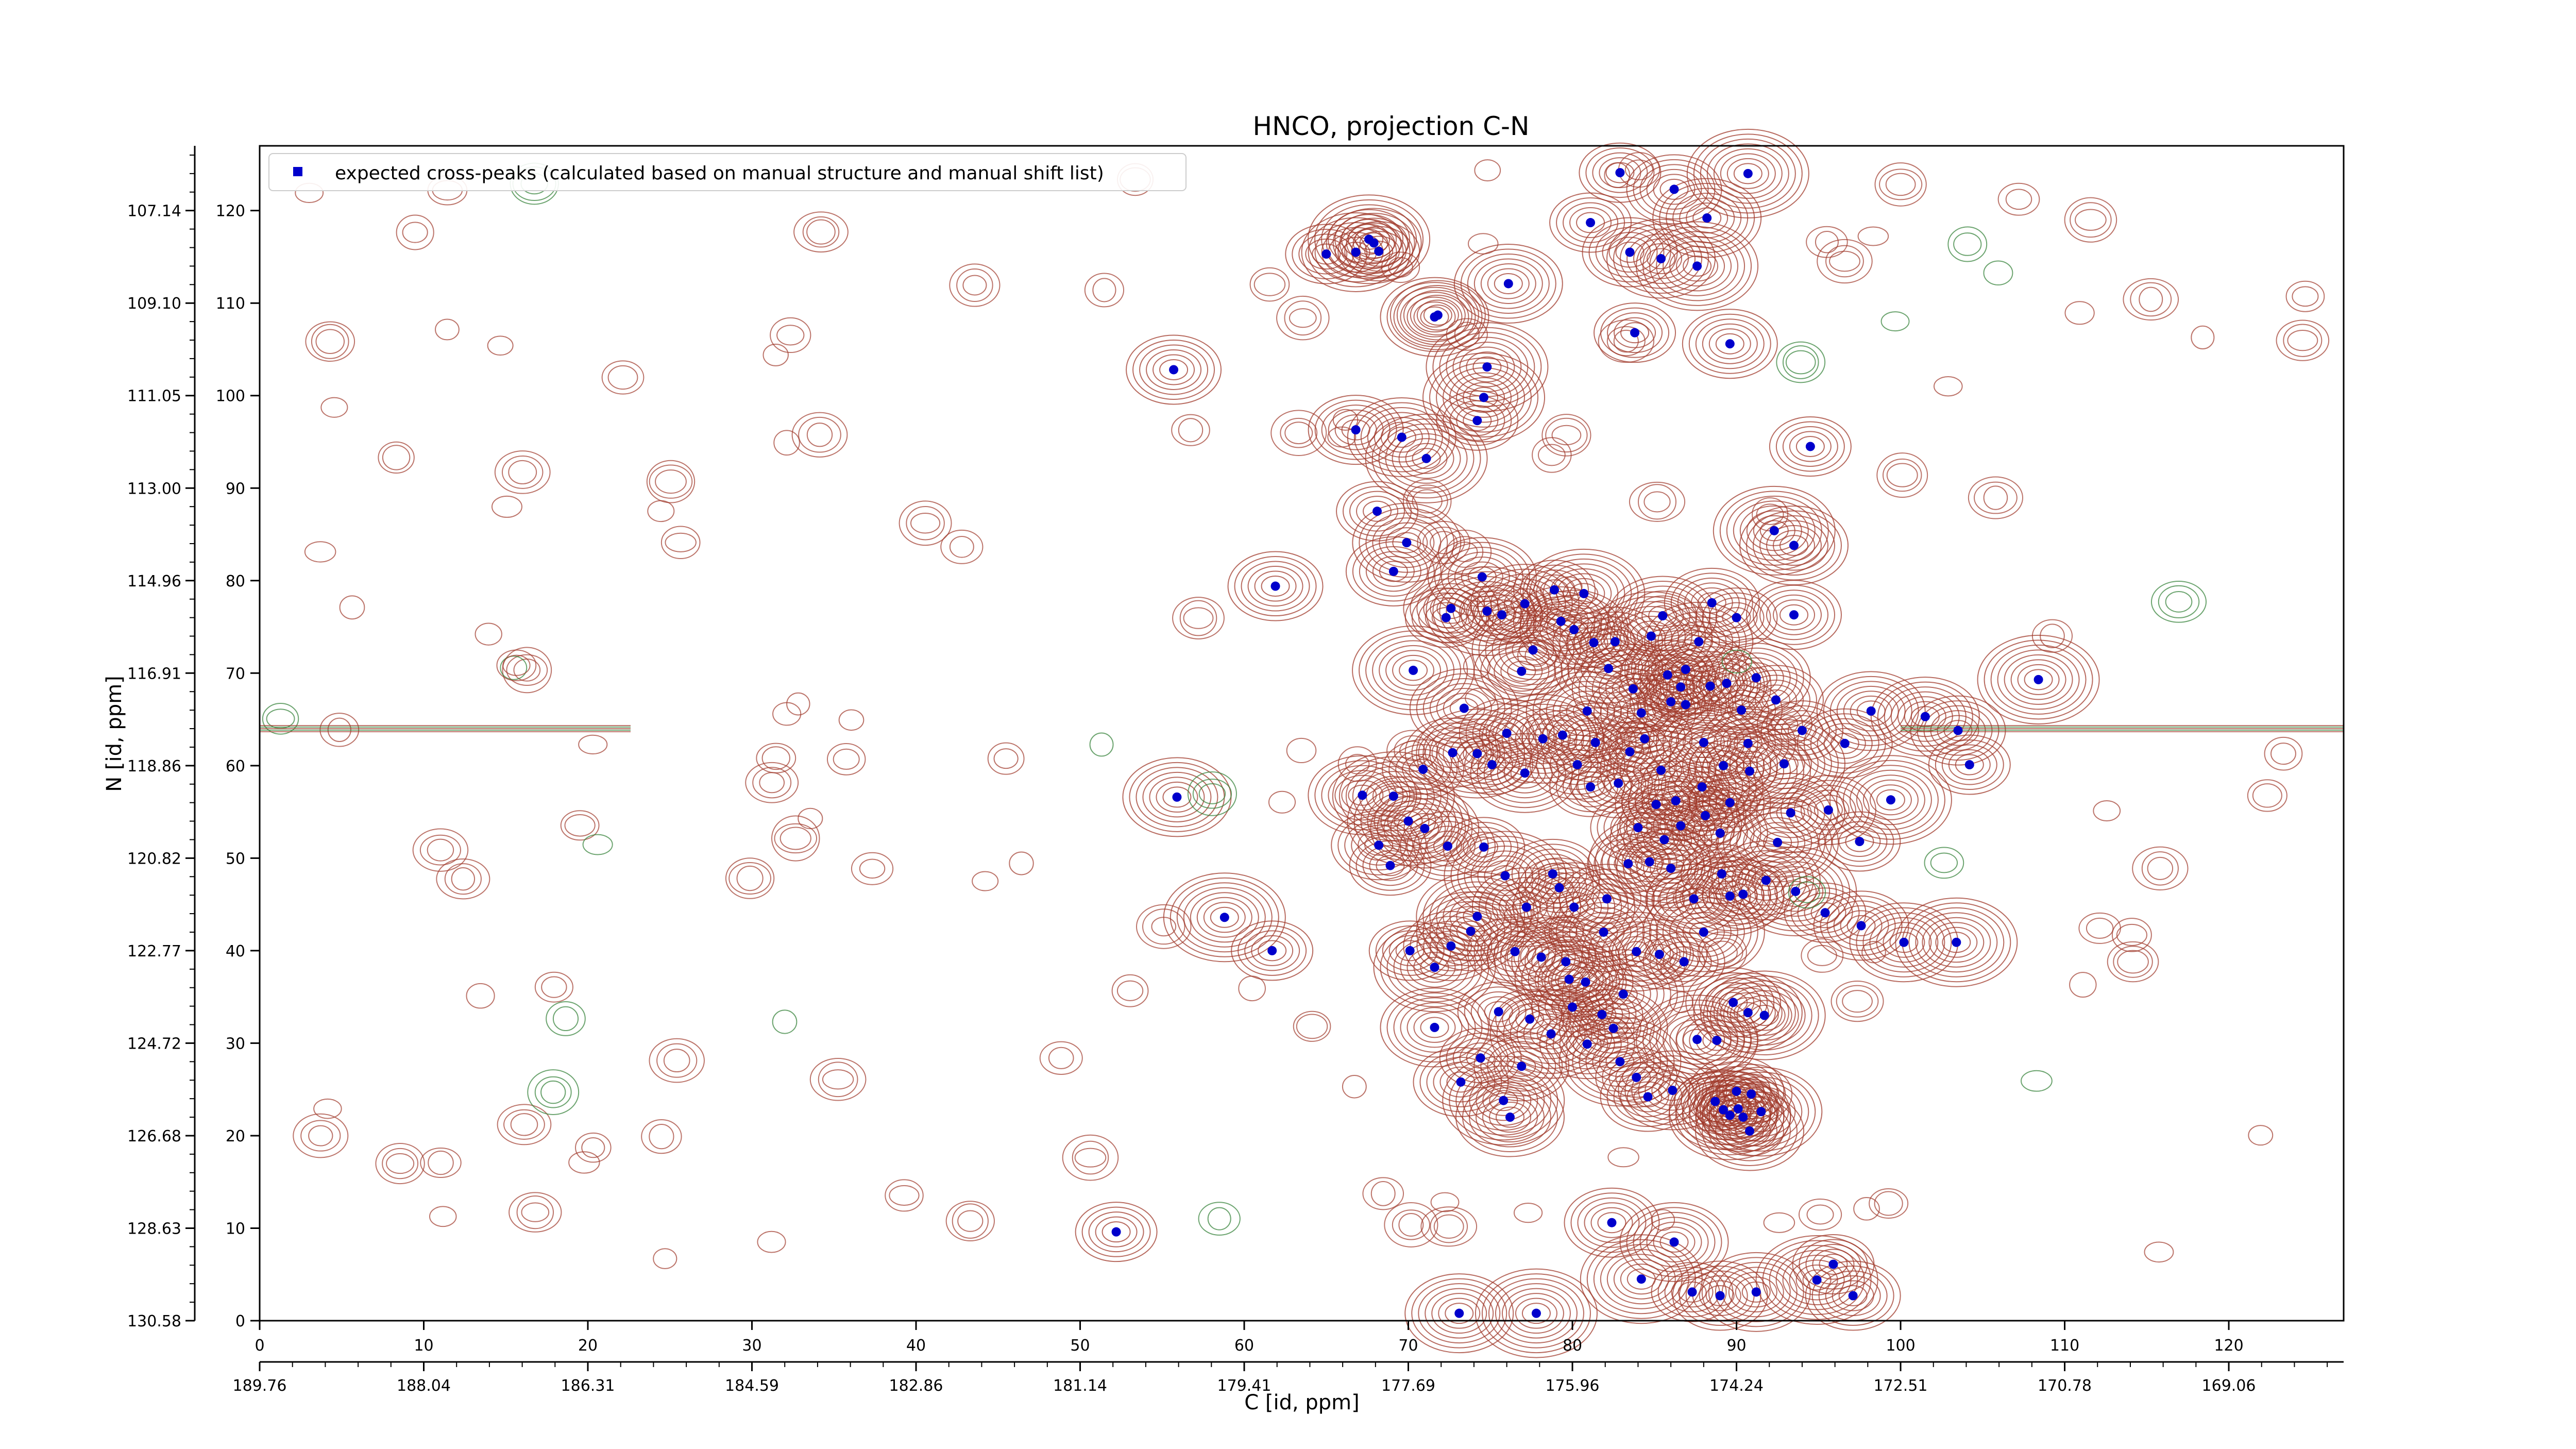 This screenshot has width=2576, height=1449. I want to click on y-tick-label: 0, so click(240, 1321).